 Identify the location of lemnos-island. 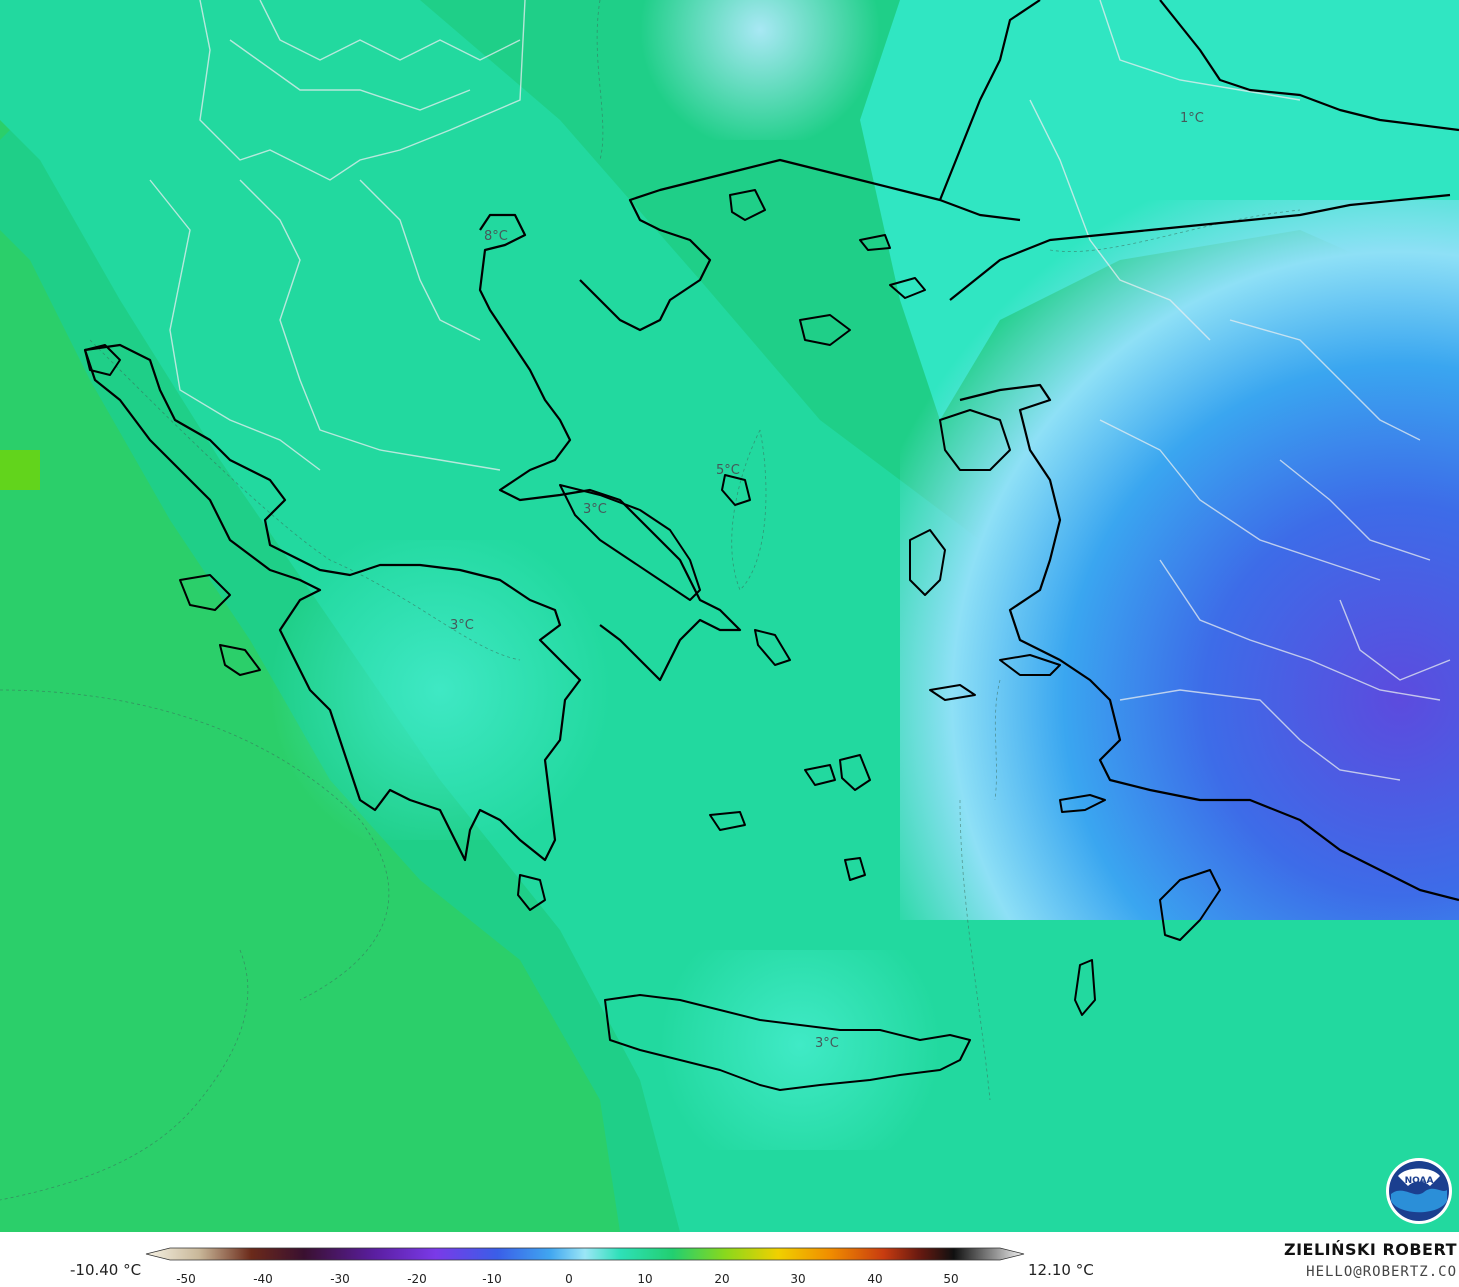
(825, 330).